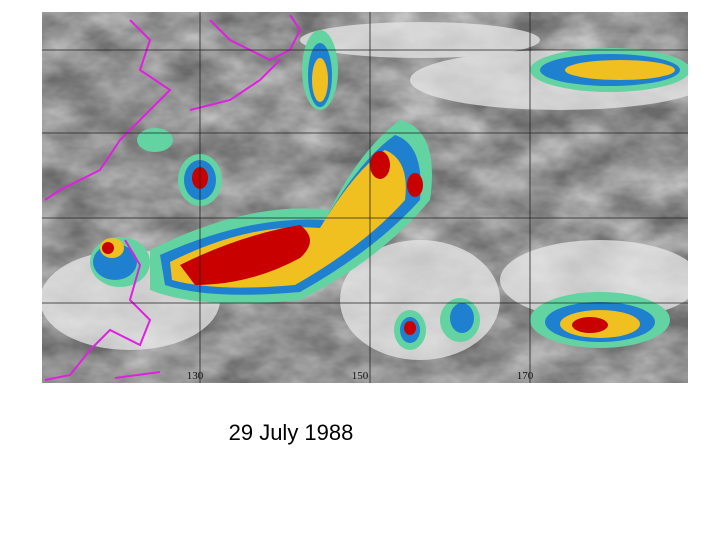 The height and width of the screenshot is (540, 720). I want to click on longitude-label: 130, so click(195, 376).